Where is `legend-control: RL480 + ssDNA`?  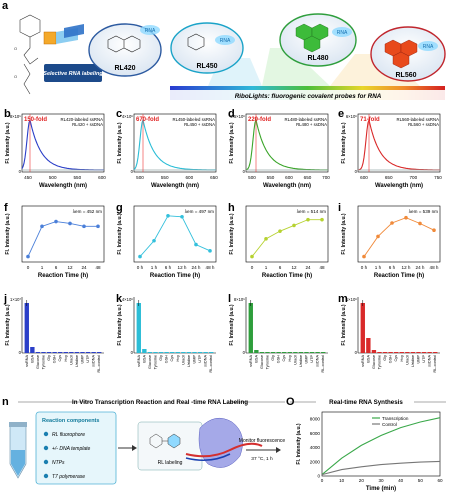 legend-control: RL480 + ssDNA is located at coordinates (311, 124).